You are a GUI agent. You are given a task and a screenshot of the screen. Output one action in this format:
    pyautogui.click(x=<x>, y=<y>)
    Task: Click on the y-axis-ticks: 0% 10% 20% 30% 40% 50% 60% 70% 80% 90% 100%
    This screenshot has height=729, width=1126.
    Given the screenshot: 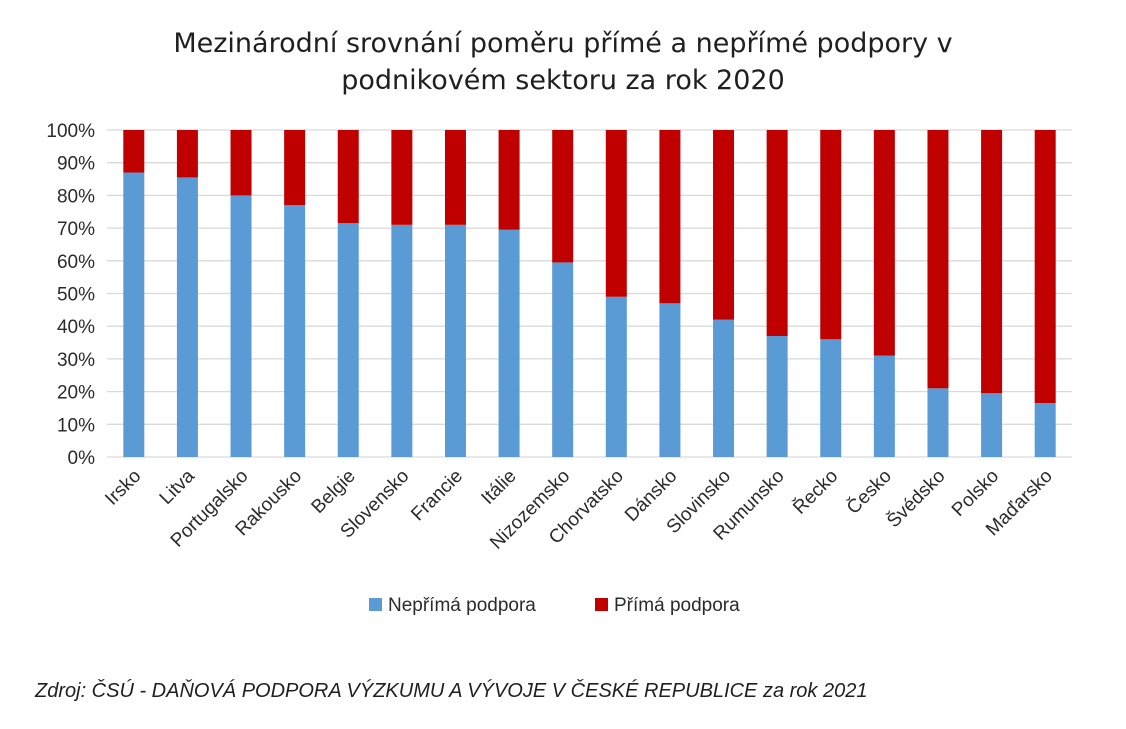 What is the action you would take?
    pyautogui.click(x=70, y=295)
    